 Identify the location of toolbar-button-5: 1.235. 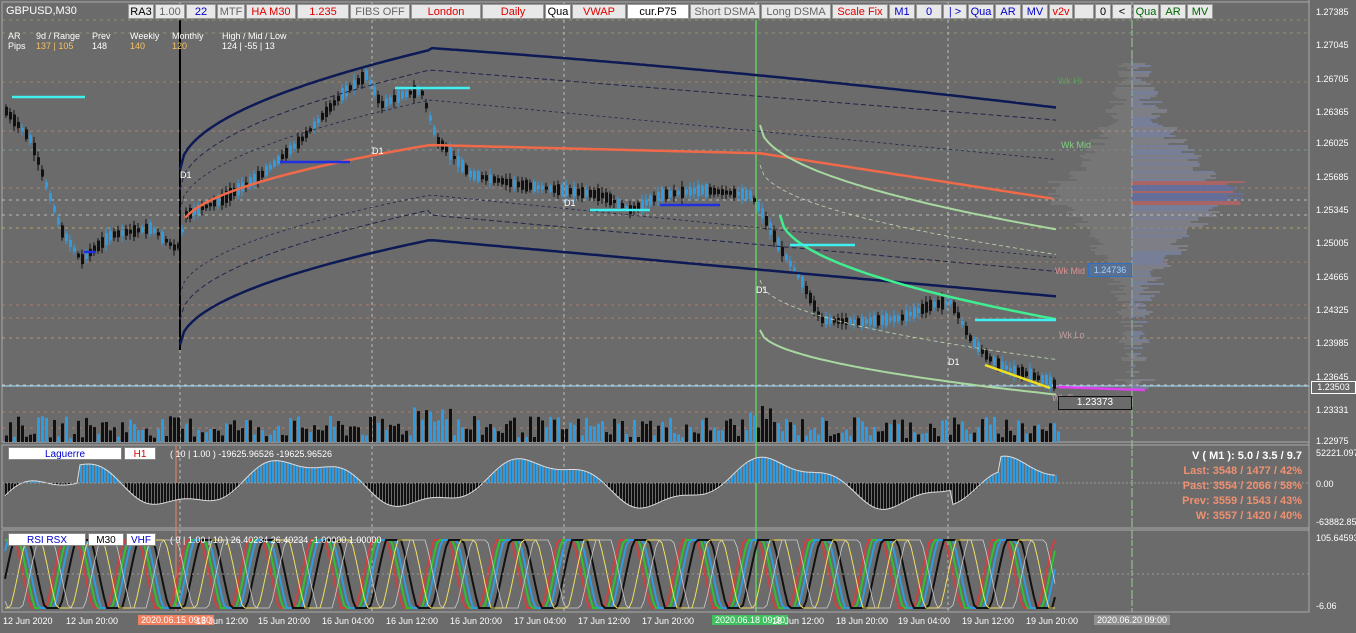
(323, 11).